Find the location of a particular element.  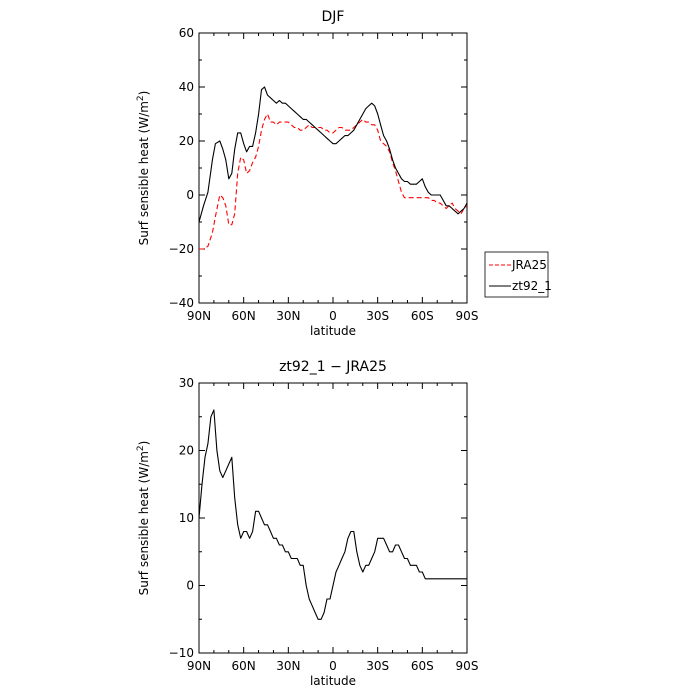

y-tick-label: −20 is located at coordinates (181, 249).